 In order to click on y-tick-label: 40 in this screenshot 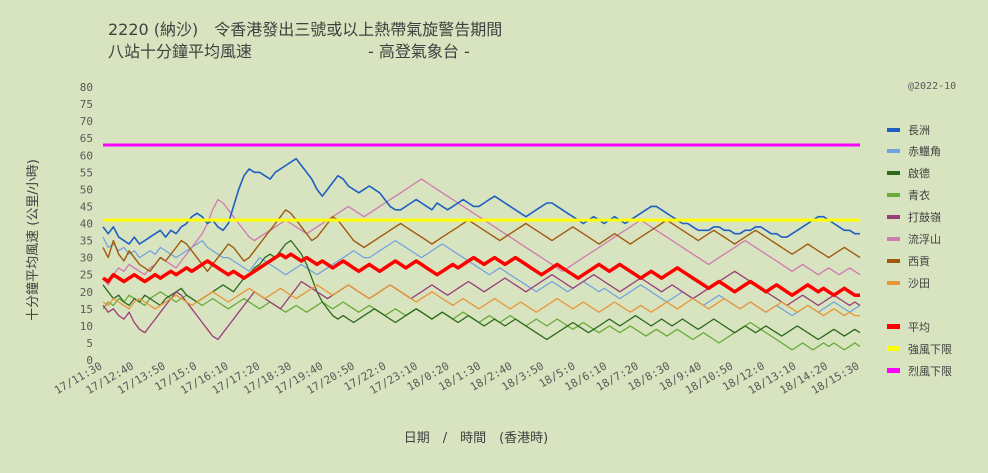, I will do `click(86, 224)`.